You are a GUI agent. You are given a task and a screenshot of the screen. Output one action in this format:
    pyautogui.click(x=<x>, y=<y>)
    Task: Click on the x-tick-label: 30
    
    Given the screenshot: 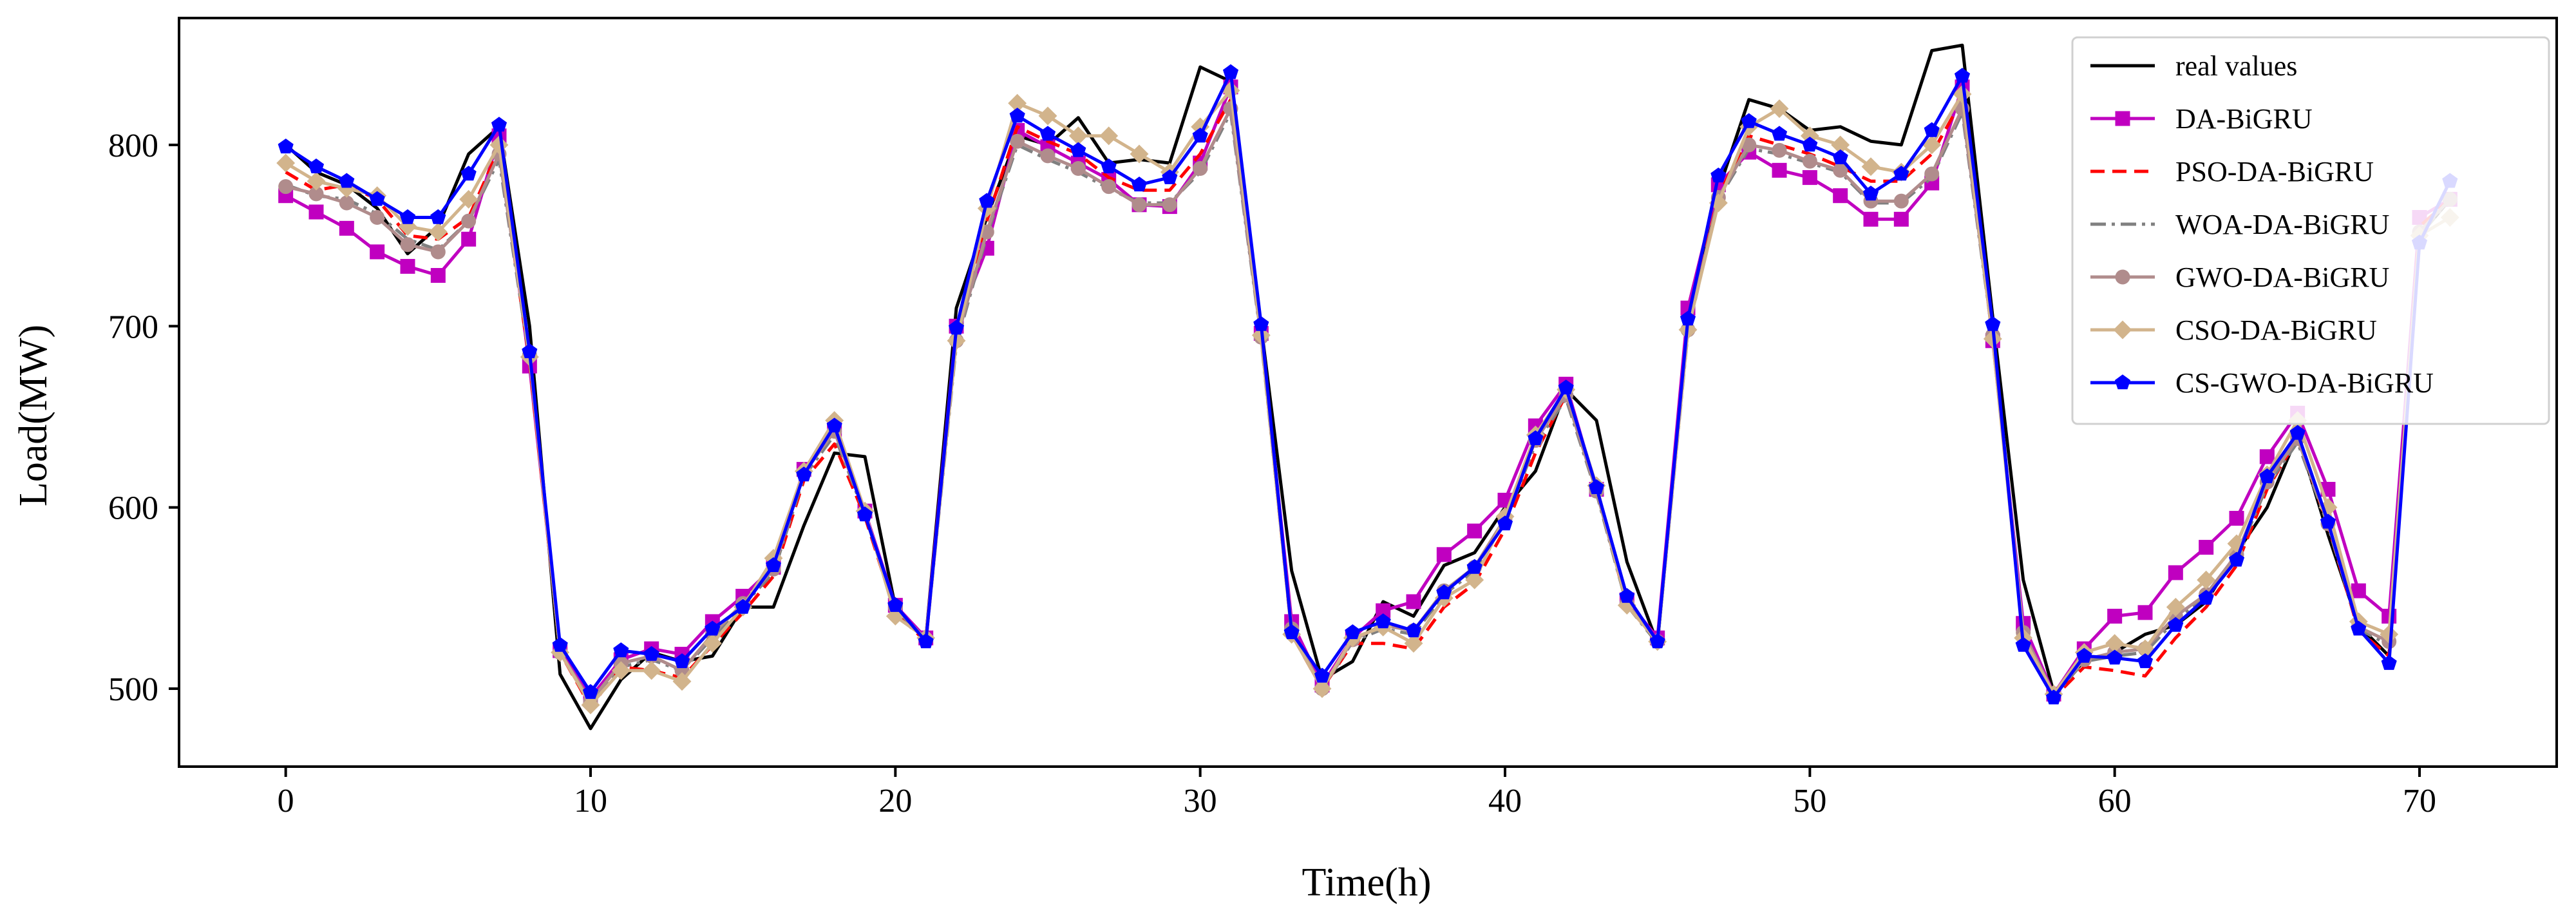 What is the action you would take?
    pyautogui.click(x=1200, y=801)
    